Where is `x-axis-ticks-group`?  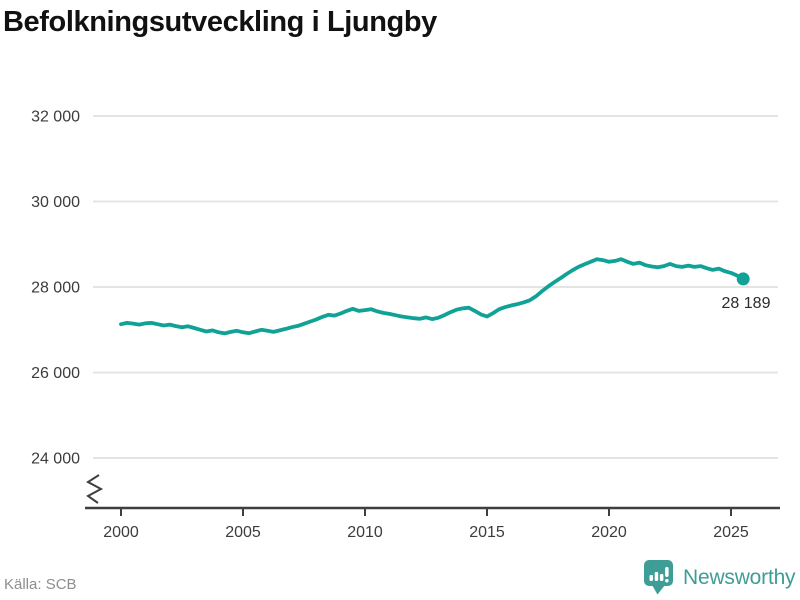
x-axis-ticks-group is located at coordinates (426, 512).